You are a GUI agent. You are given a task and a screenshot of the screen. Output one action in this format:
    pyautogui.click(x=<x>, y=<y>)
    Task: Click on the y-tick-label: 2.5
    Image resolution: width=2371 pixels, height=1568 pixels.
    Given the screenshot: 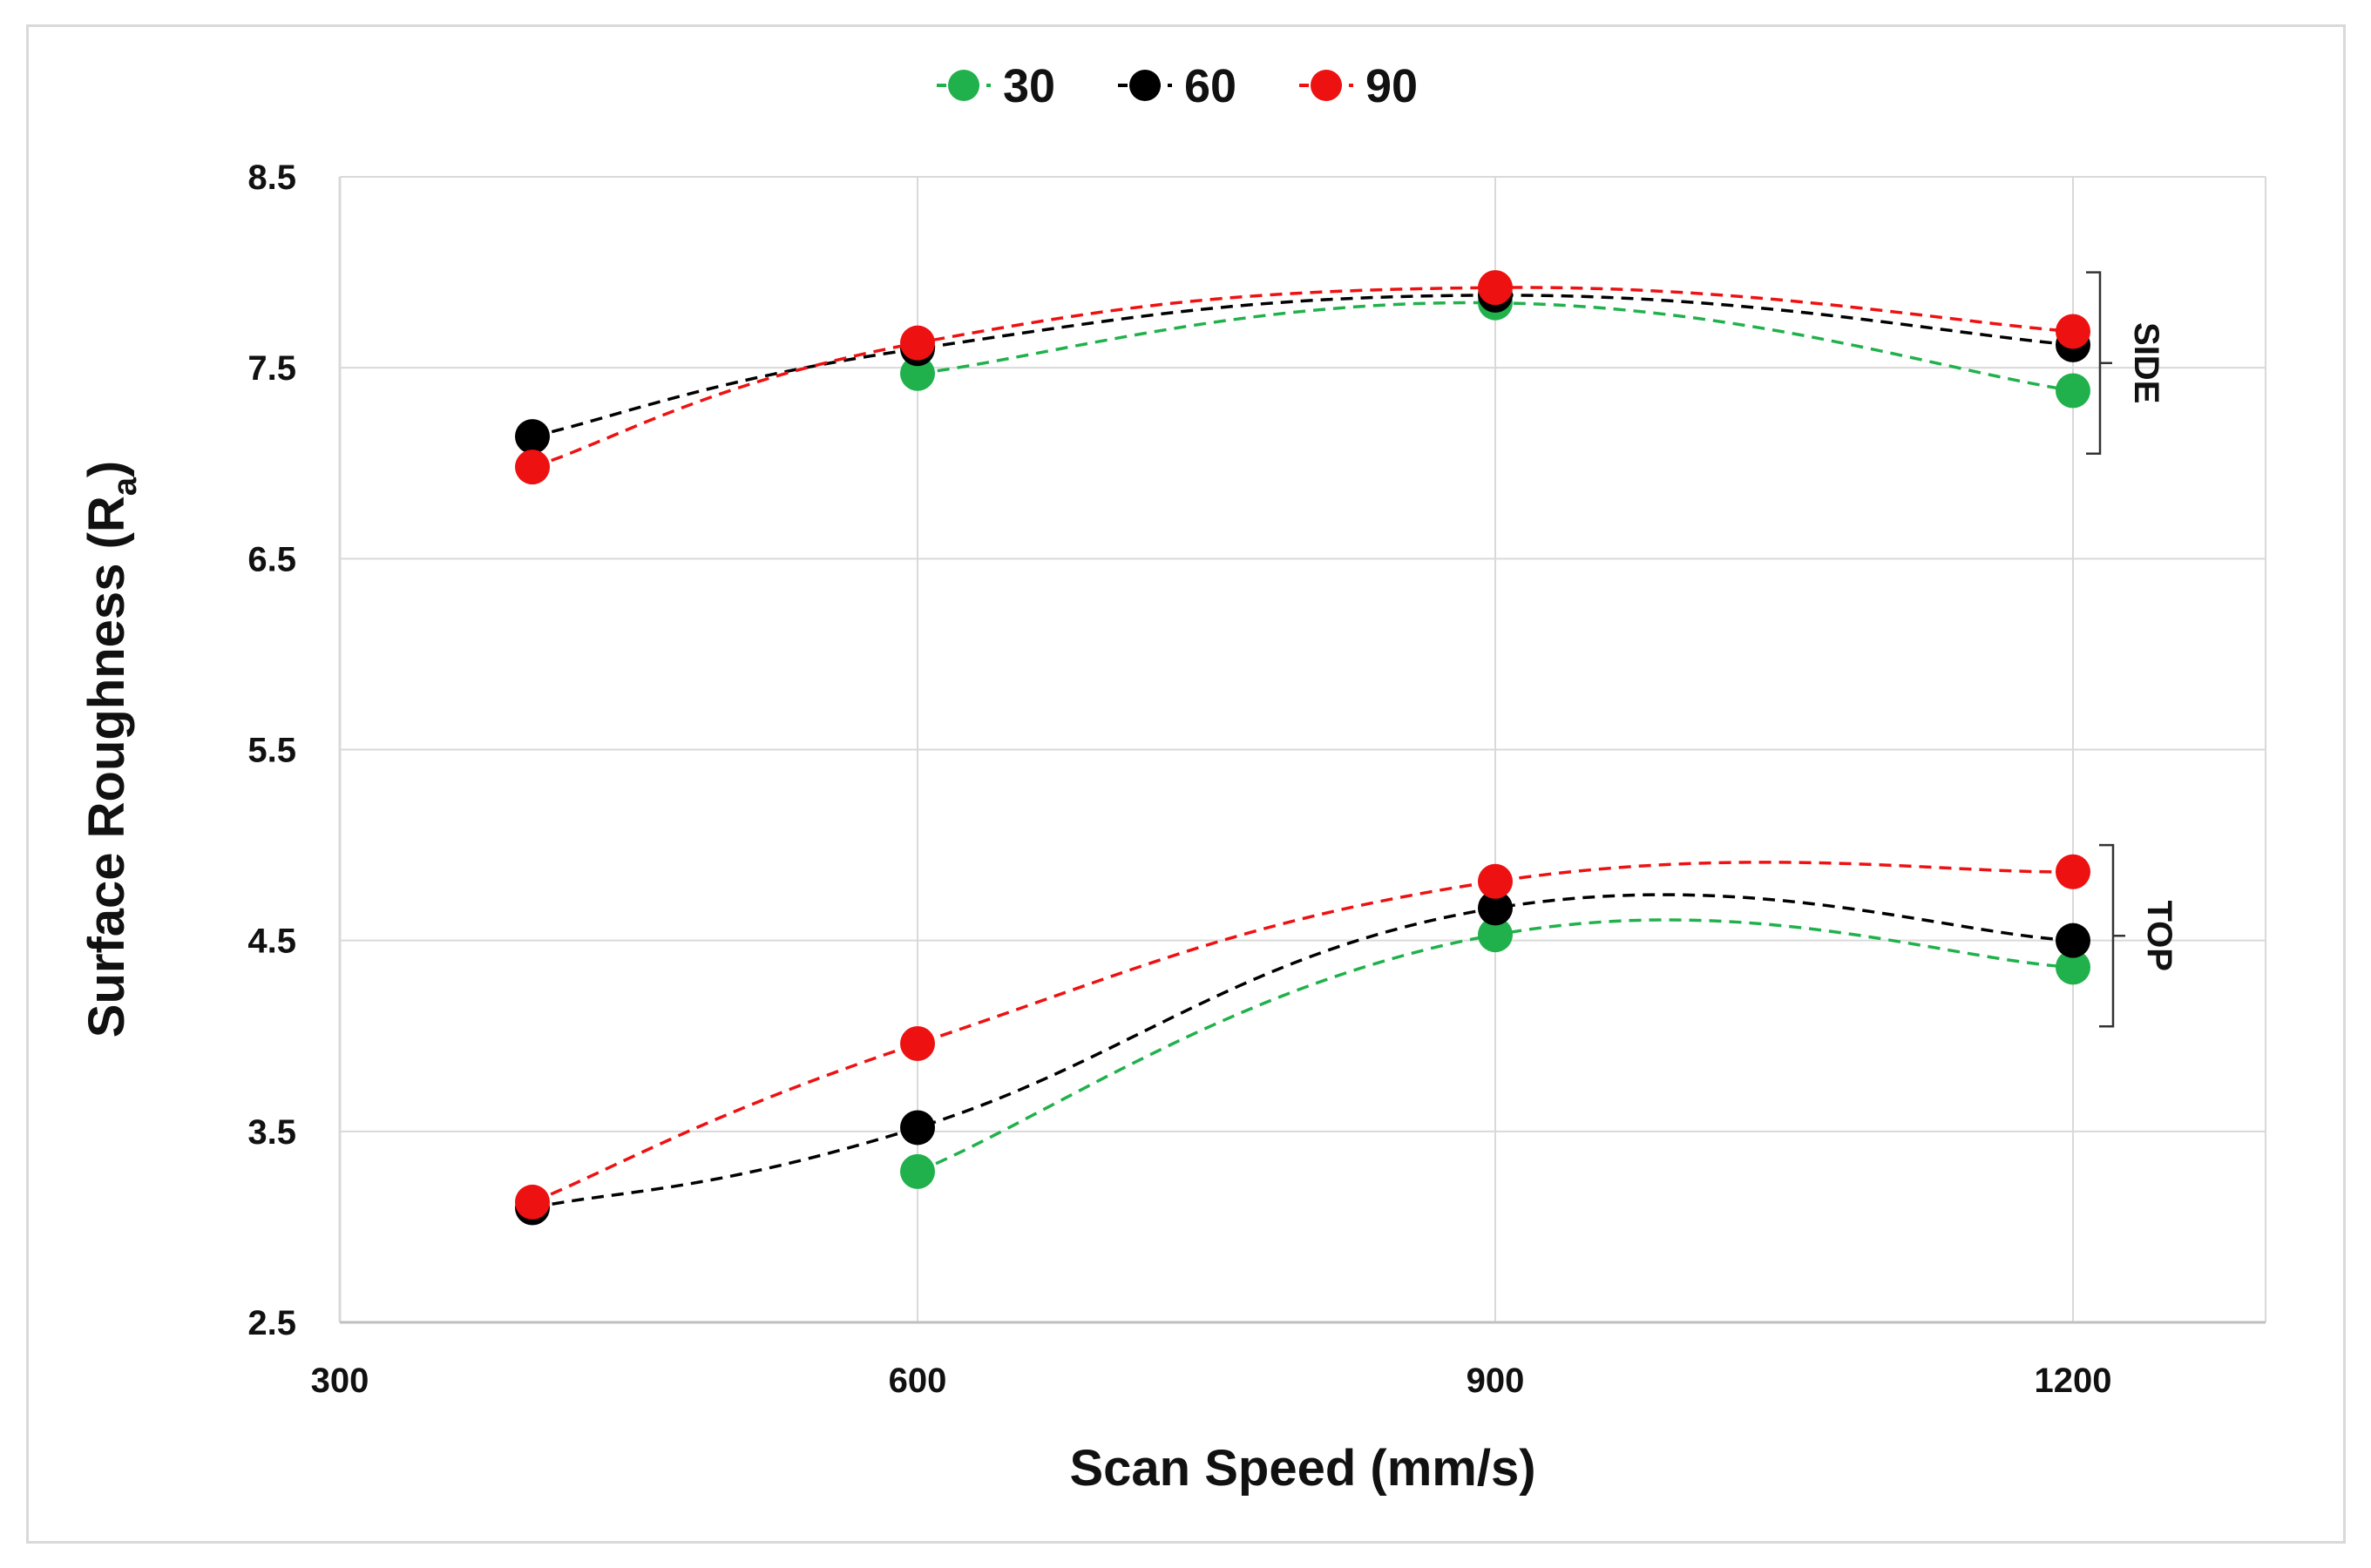 What is the action you would take?
    pyautogui.click(x=271, y=1323)
    